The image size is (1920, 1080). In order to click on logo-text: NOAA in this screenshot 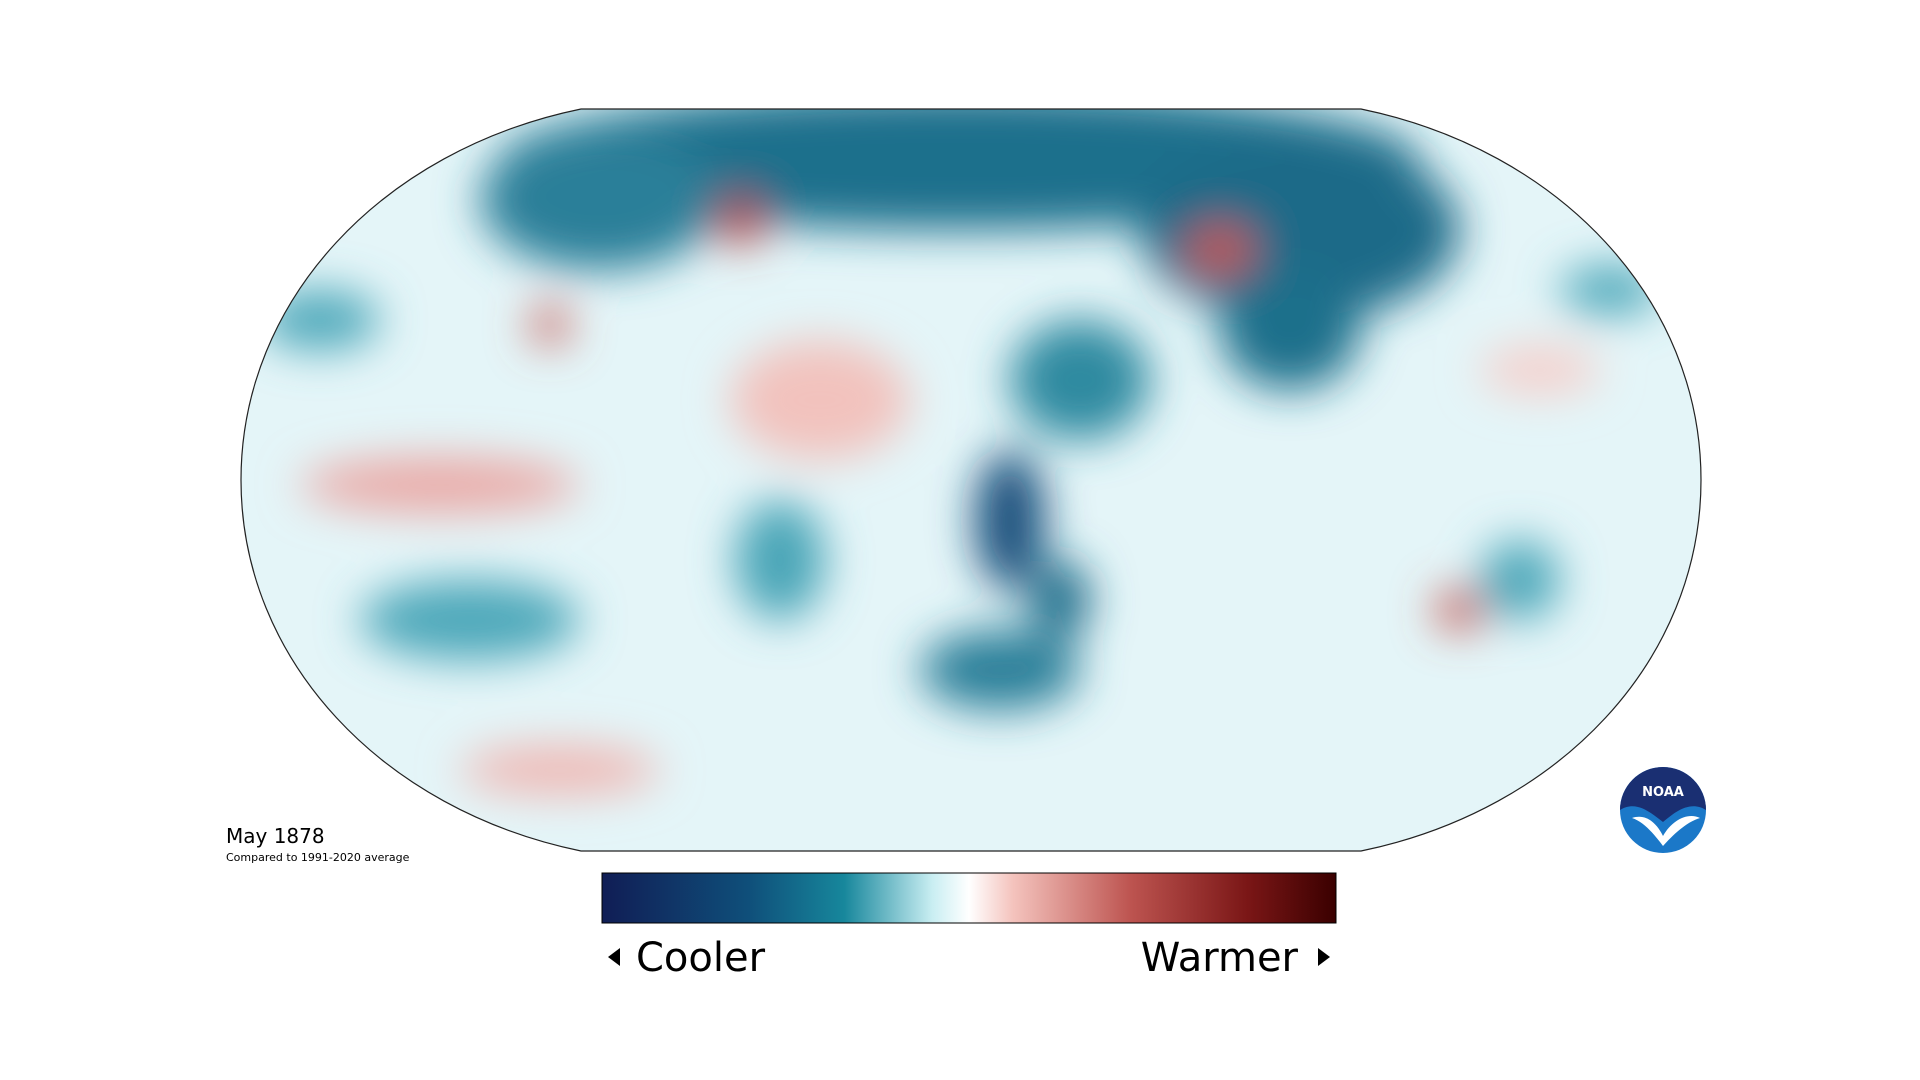, I will do `click(1663, 792)`.